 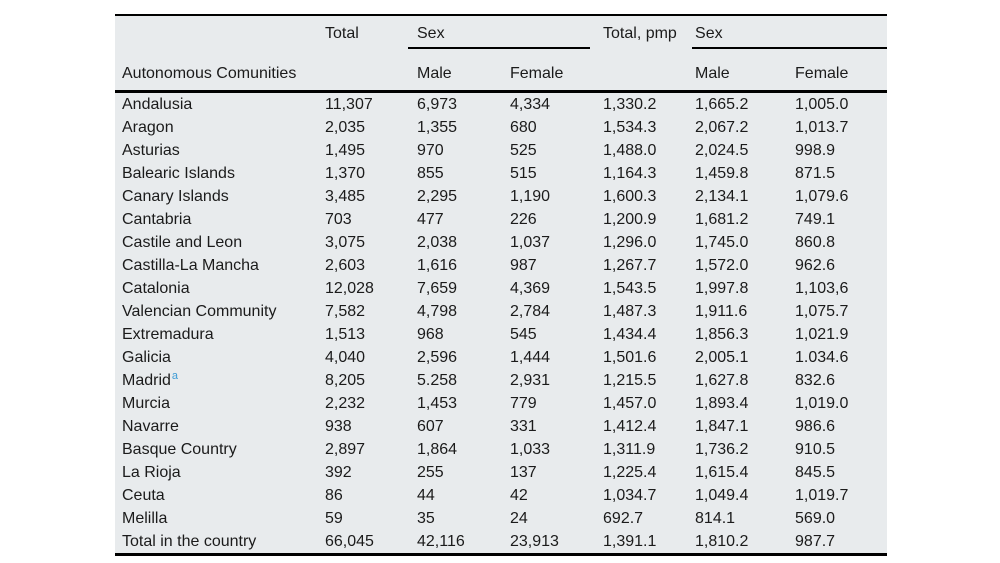 I want to click on value-cell: 970, so click(x=430, y=150).